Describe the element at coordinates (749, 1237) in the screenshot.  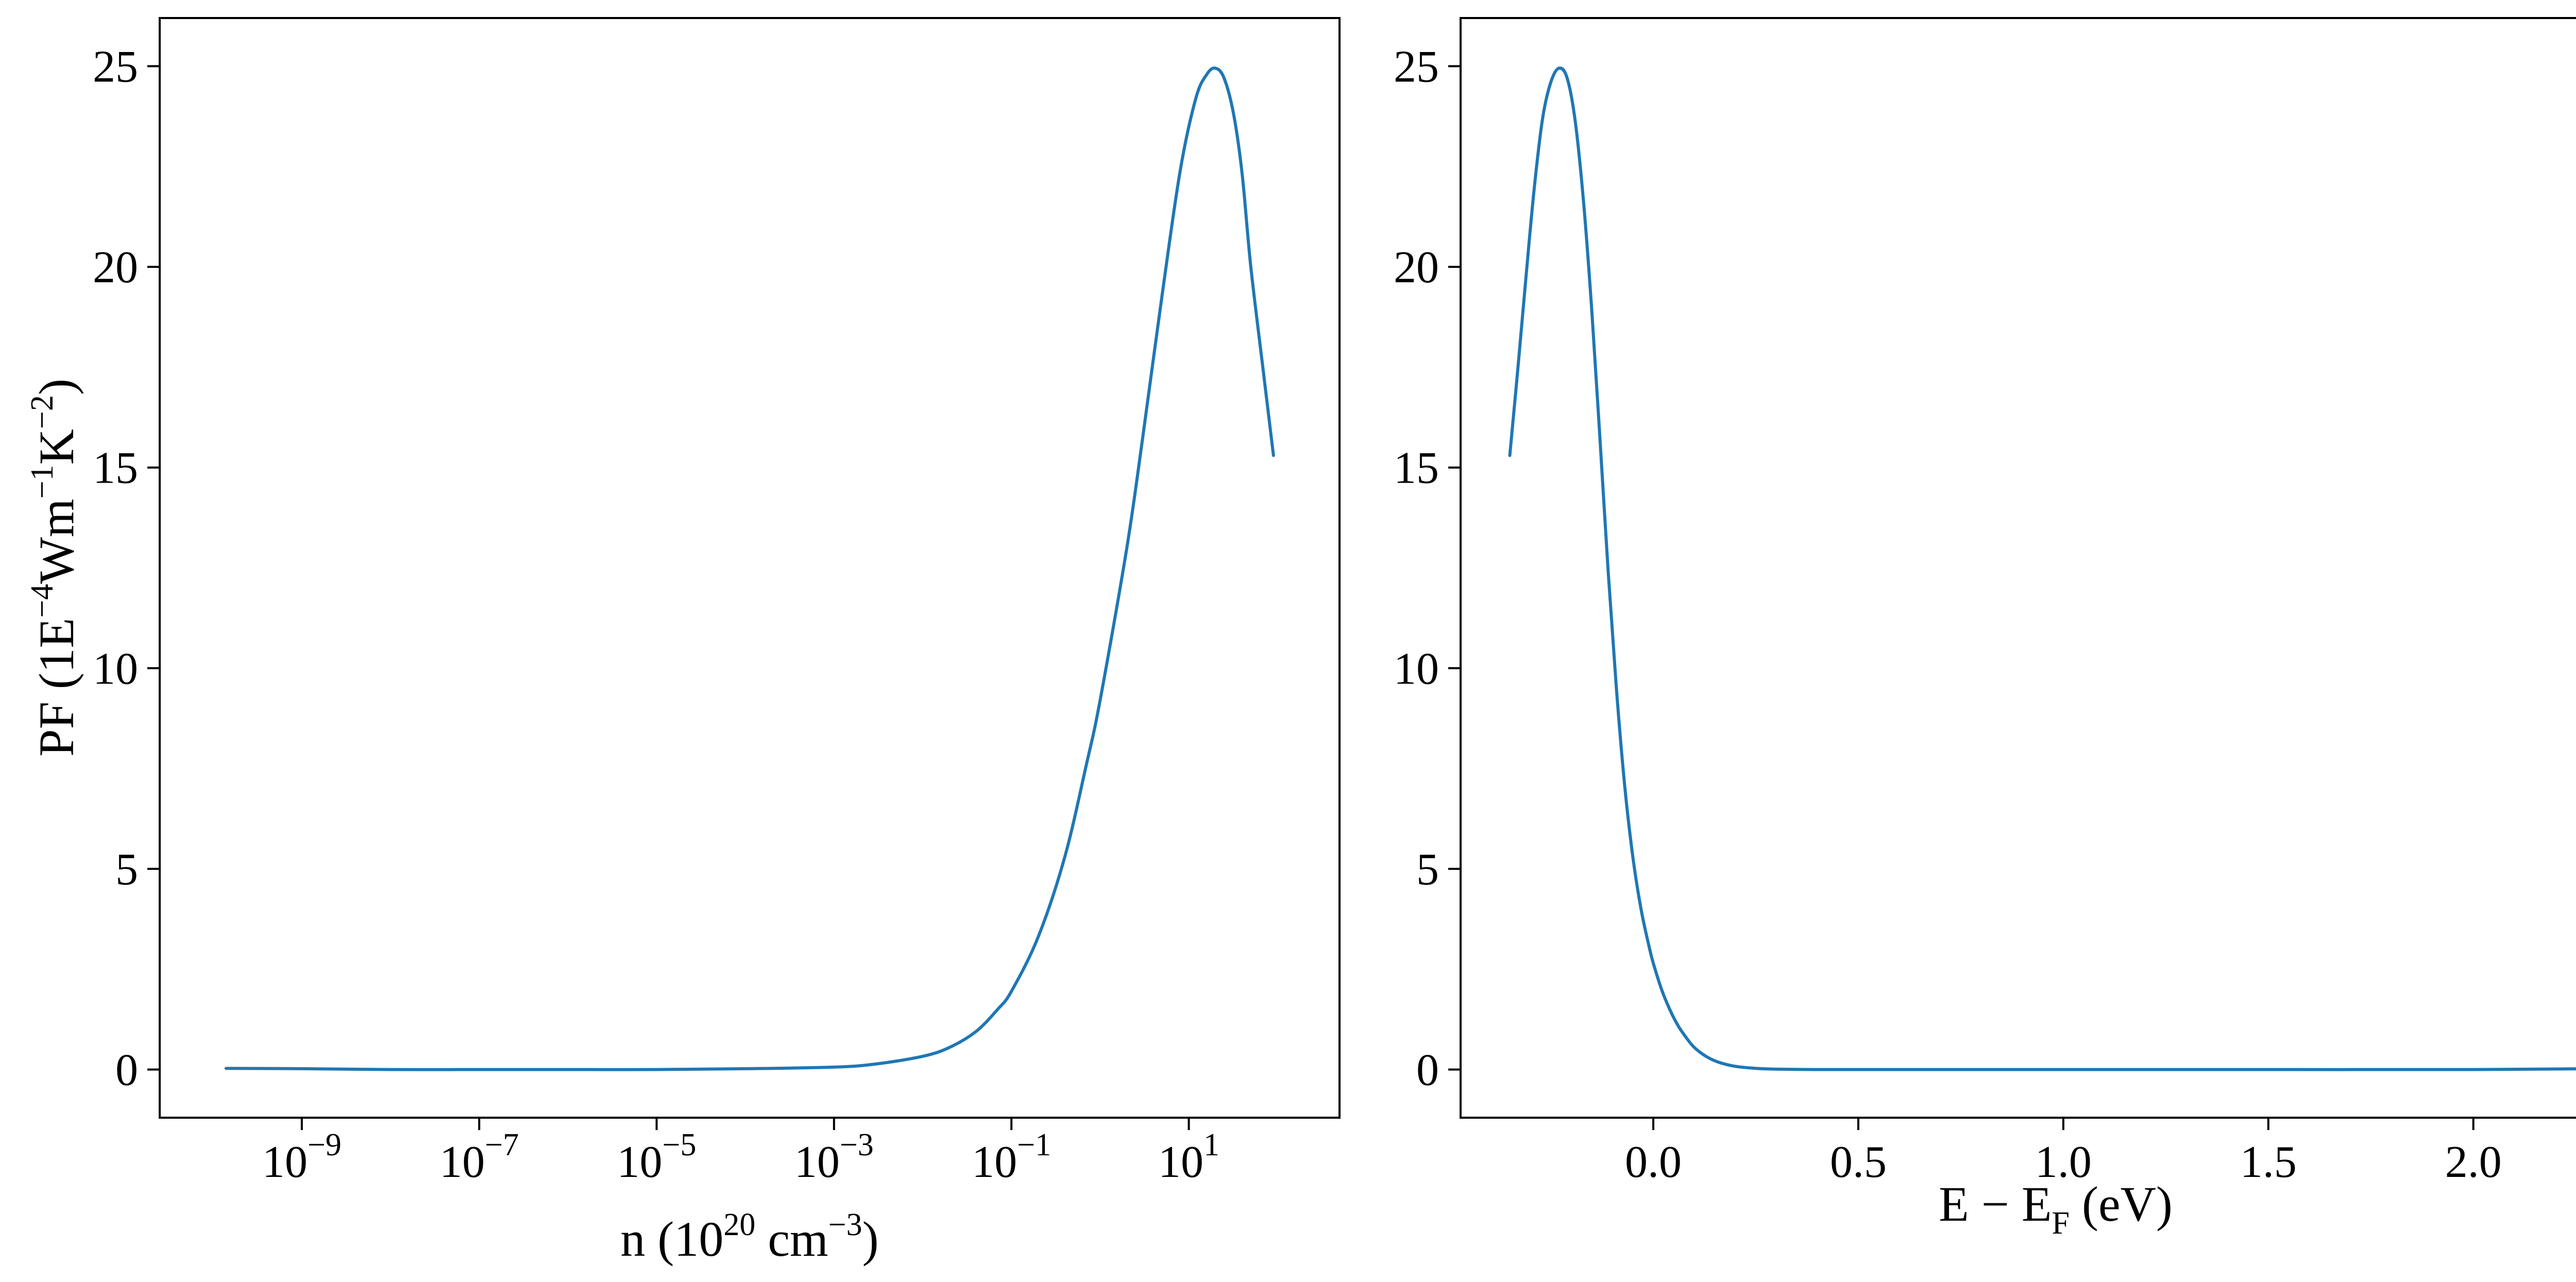
I see `left-x-axis-label: n (1020 cm−3)` at that location.